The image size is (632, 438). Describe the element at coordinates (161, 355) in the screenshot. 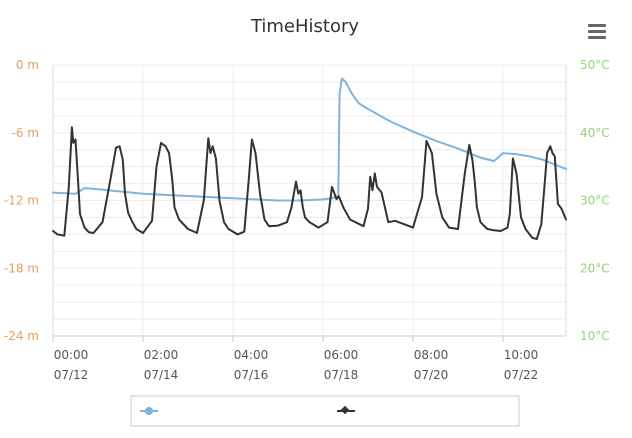

I see `x-tick-time: 02:00` at that location.